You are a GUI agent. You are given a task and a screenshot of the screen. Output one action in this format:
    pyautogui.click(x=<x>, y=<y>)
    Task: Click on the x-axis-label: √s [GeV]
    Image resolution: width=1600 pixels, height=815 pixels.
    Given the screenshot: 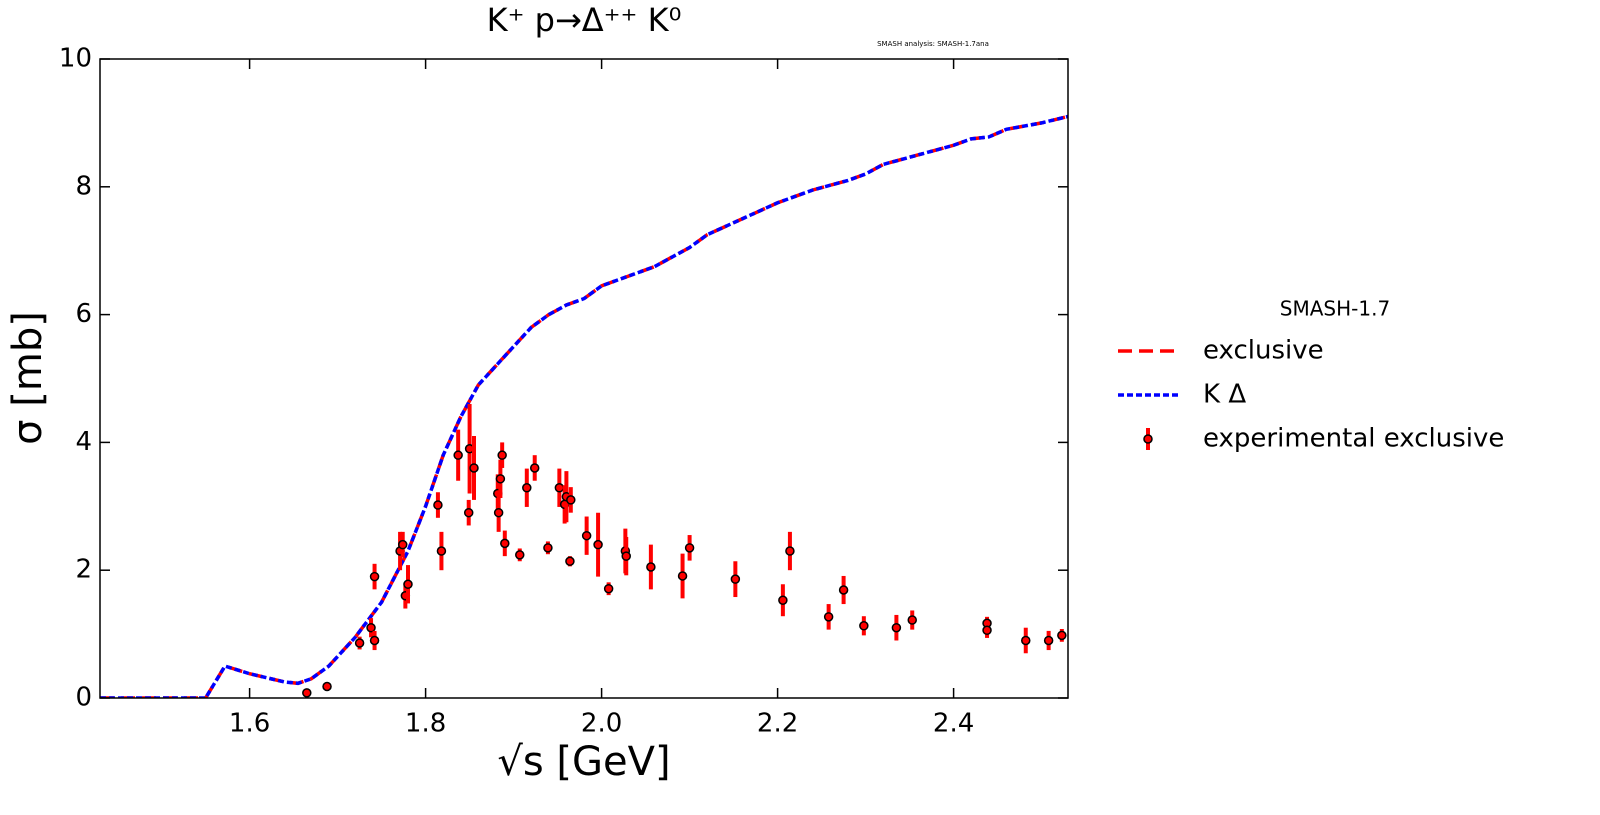 What is the action you would take?
    pyautogui.click(x=583, y=762)
    